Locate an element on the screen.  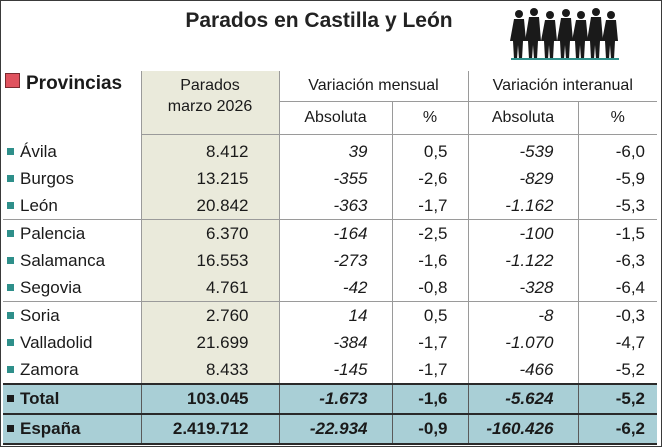
province-name-text: Valladolid is located at coordinates (56, 342).